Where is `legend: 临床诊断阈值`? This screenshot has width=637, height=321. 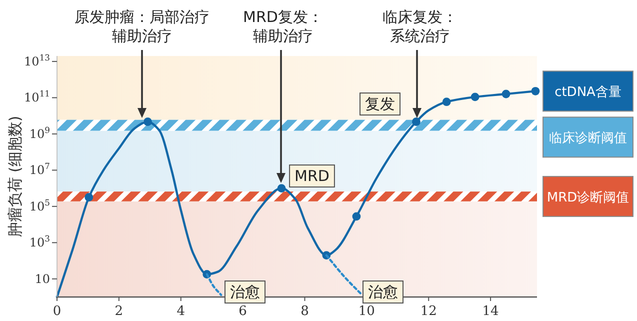 legend: 临床诊断阈值 is located at coordinates (588, 137).